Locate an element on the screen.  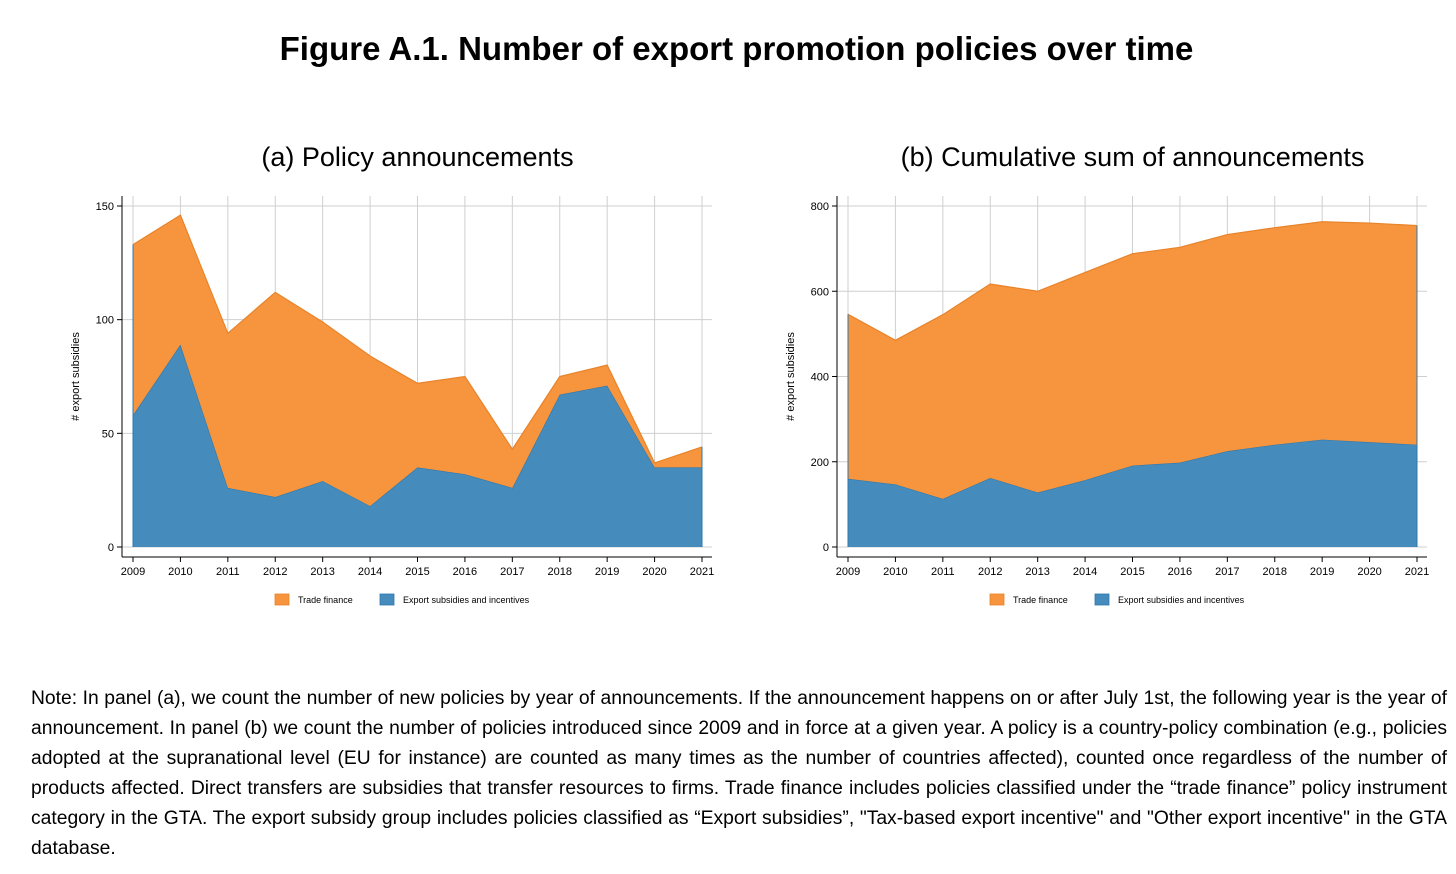
y-tick-label: 50 is located at coordinates (108, 434).